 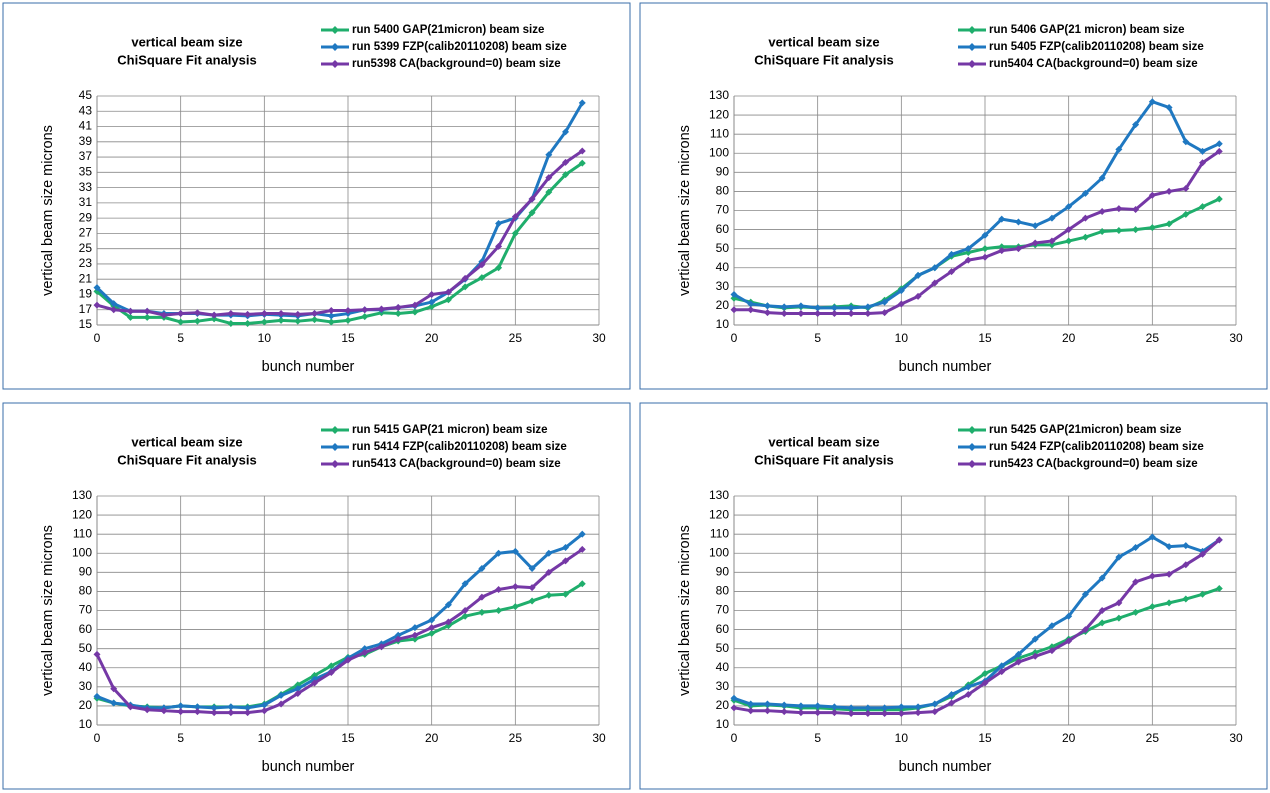 I want to click on y-tick-label: 20, so click(x=86, y=705).